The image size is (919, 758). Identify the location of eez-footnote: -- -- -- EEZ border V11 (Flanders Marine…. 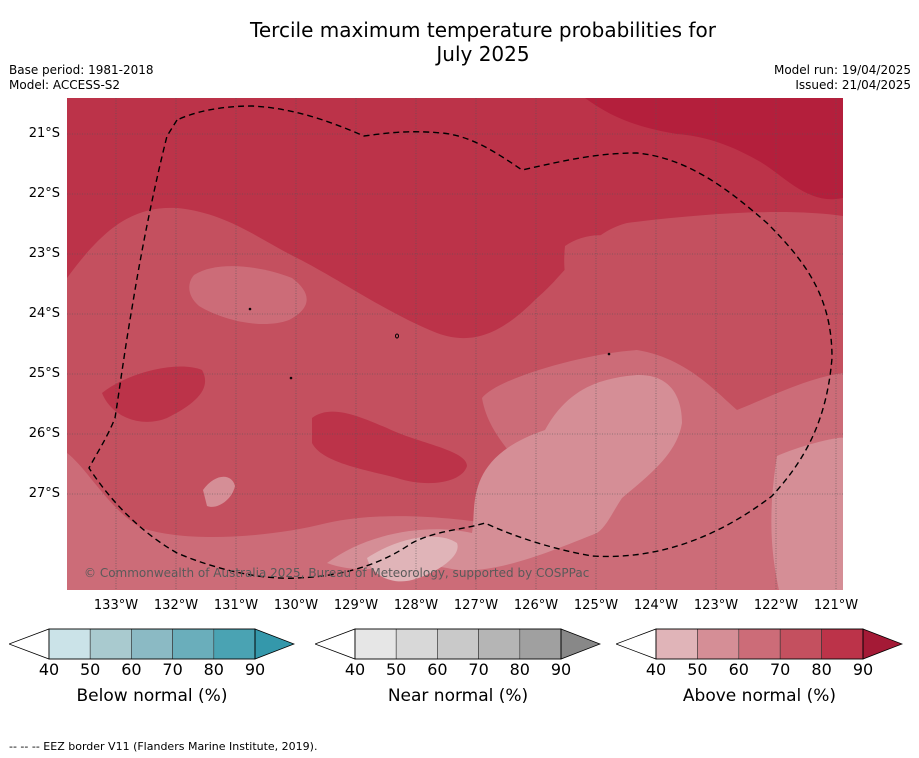
(163, 746).